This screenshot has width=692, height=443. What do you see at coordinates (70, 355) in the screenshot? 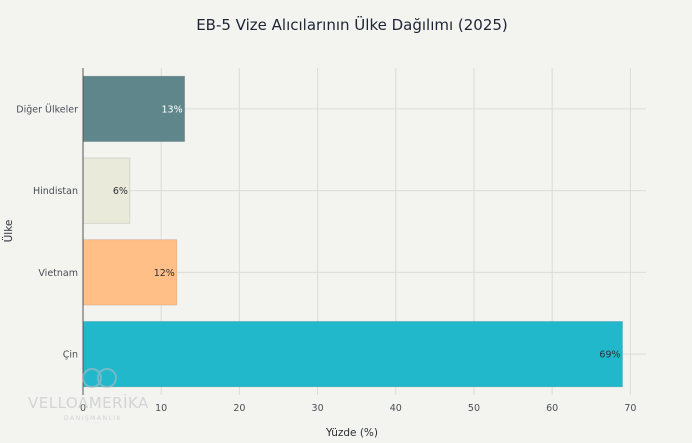
I see `y-tick-label: Çin` at bounding box center [70, 355].